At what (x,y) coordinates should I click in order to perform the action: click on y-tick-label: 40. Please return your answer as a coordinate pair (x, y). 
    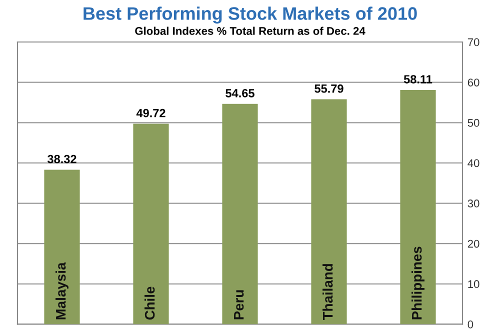
    Looking at the image, I should click on (474, 163).